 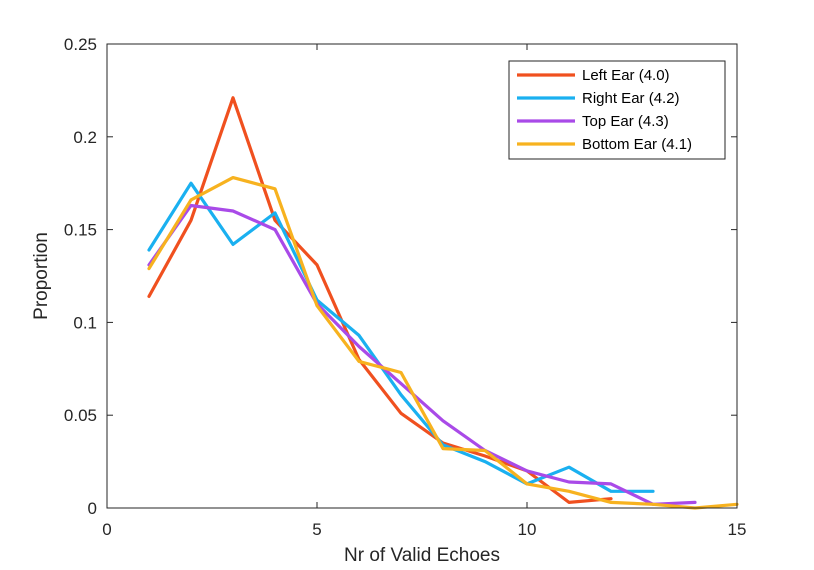 What do you see at coordinates (80, 230) in the screenshot?
I see `y-tick-label: 0.15` at bounding box center [80, 230].